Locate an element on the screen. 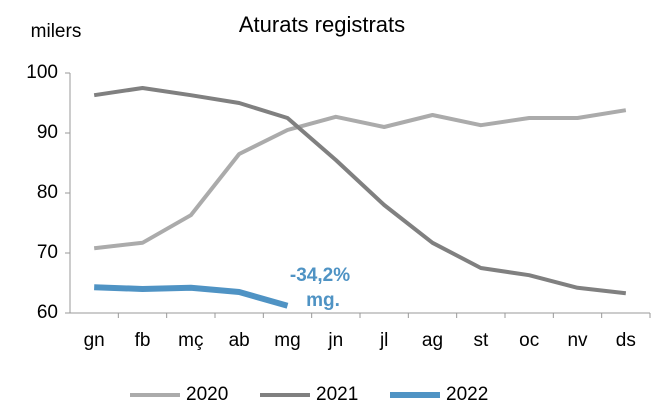 This screenshot has height=407, width=651. line-series is located at coordinates (191, 296).